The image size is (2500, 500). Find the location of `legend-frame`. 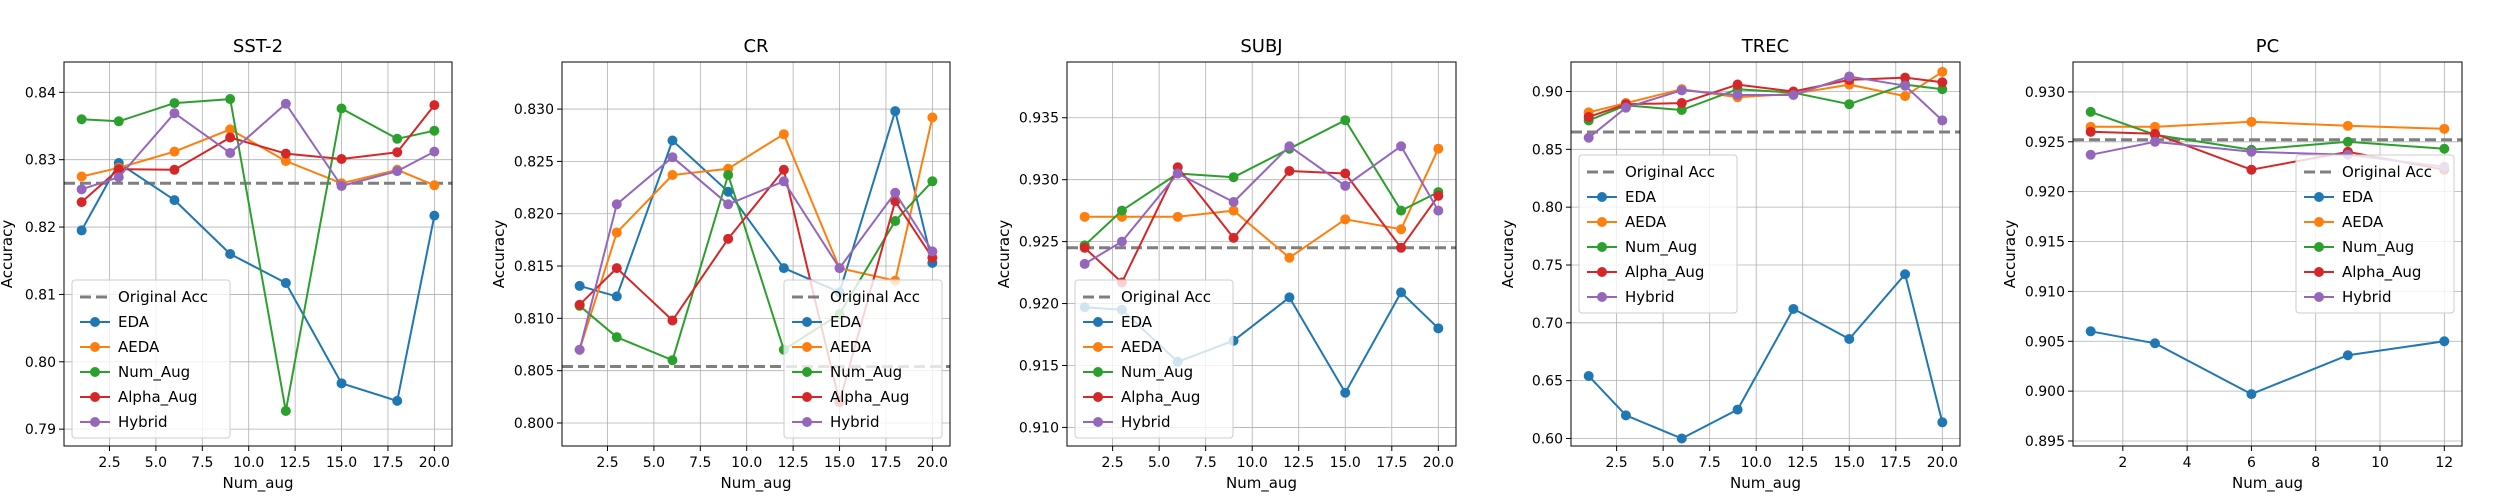

legend-frame is located at coordinates (2375, 234).